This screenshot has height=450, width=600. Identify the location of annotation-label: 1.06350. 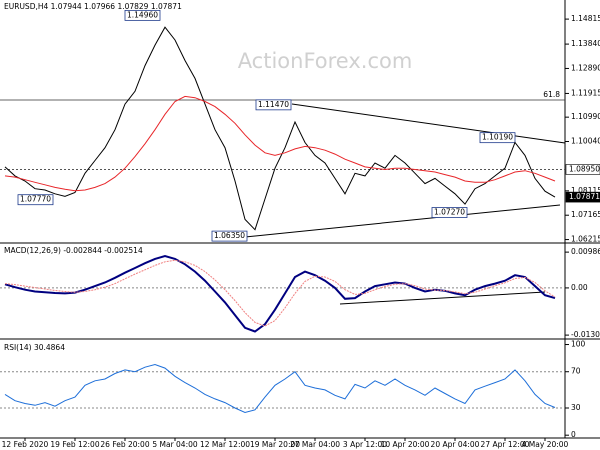
(229, 235).